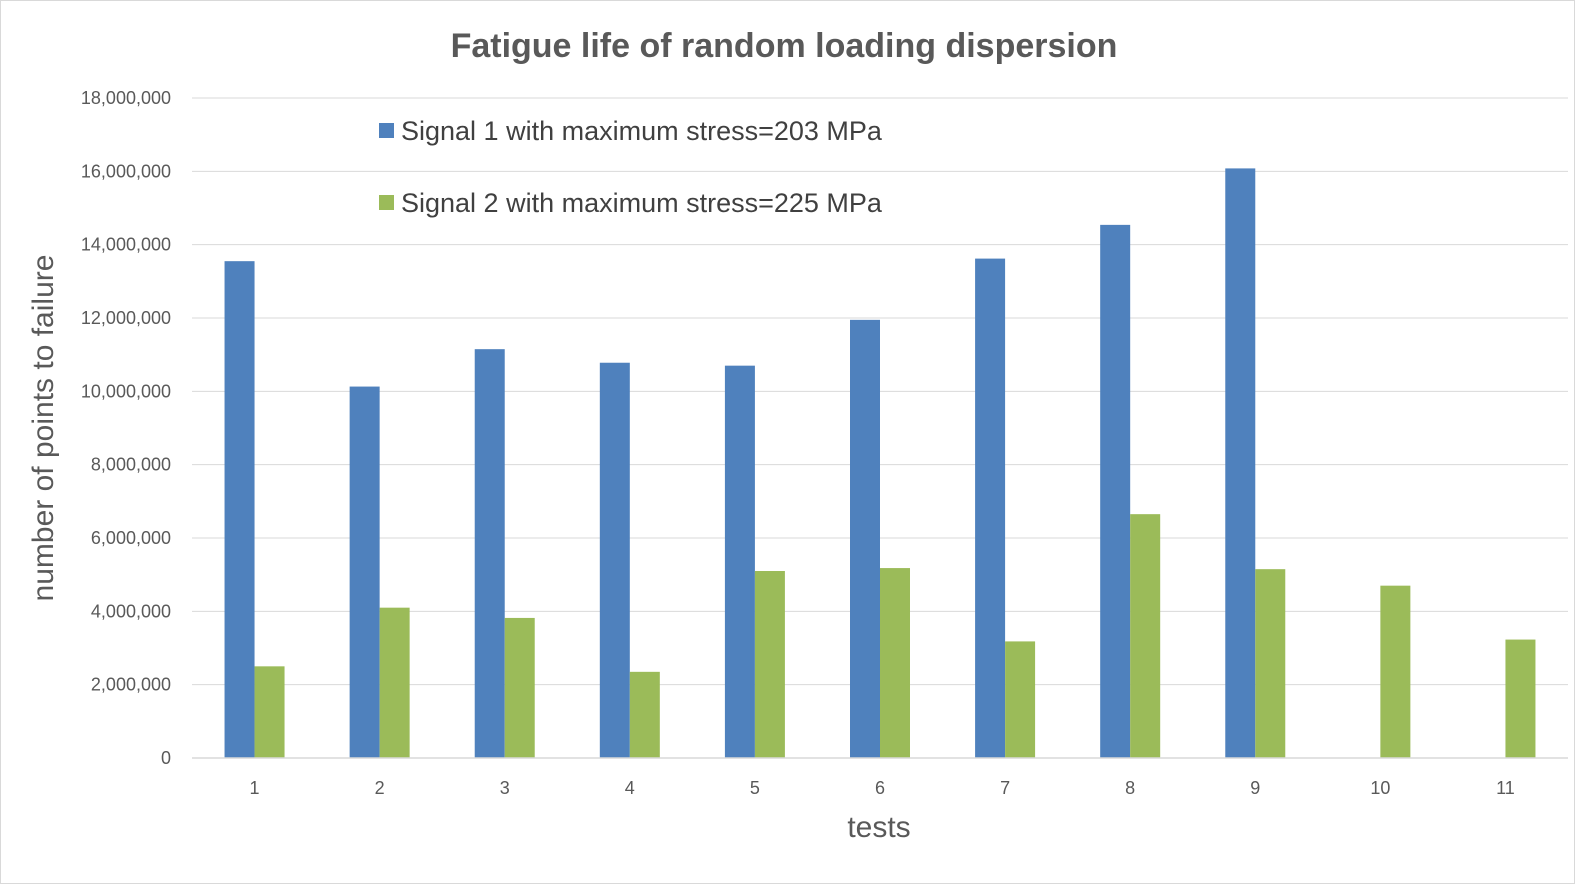  I want to click on x-tick-label: 7, so click(1005, 788).